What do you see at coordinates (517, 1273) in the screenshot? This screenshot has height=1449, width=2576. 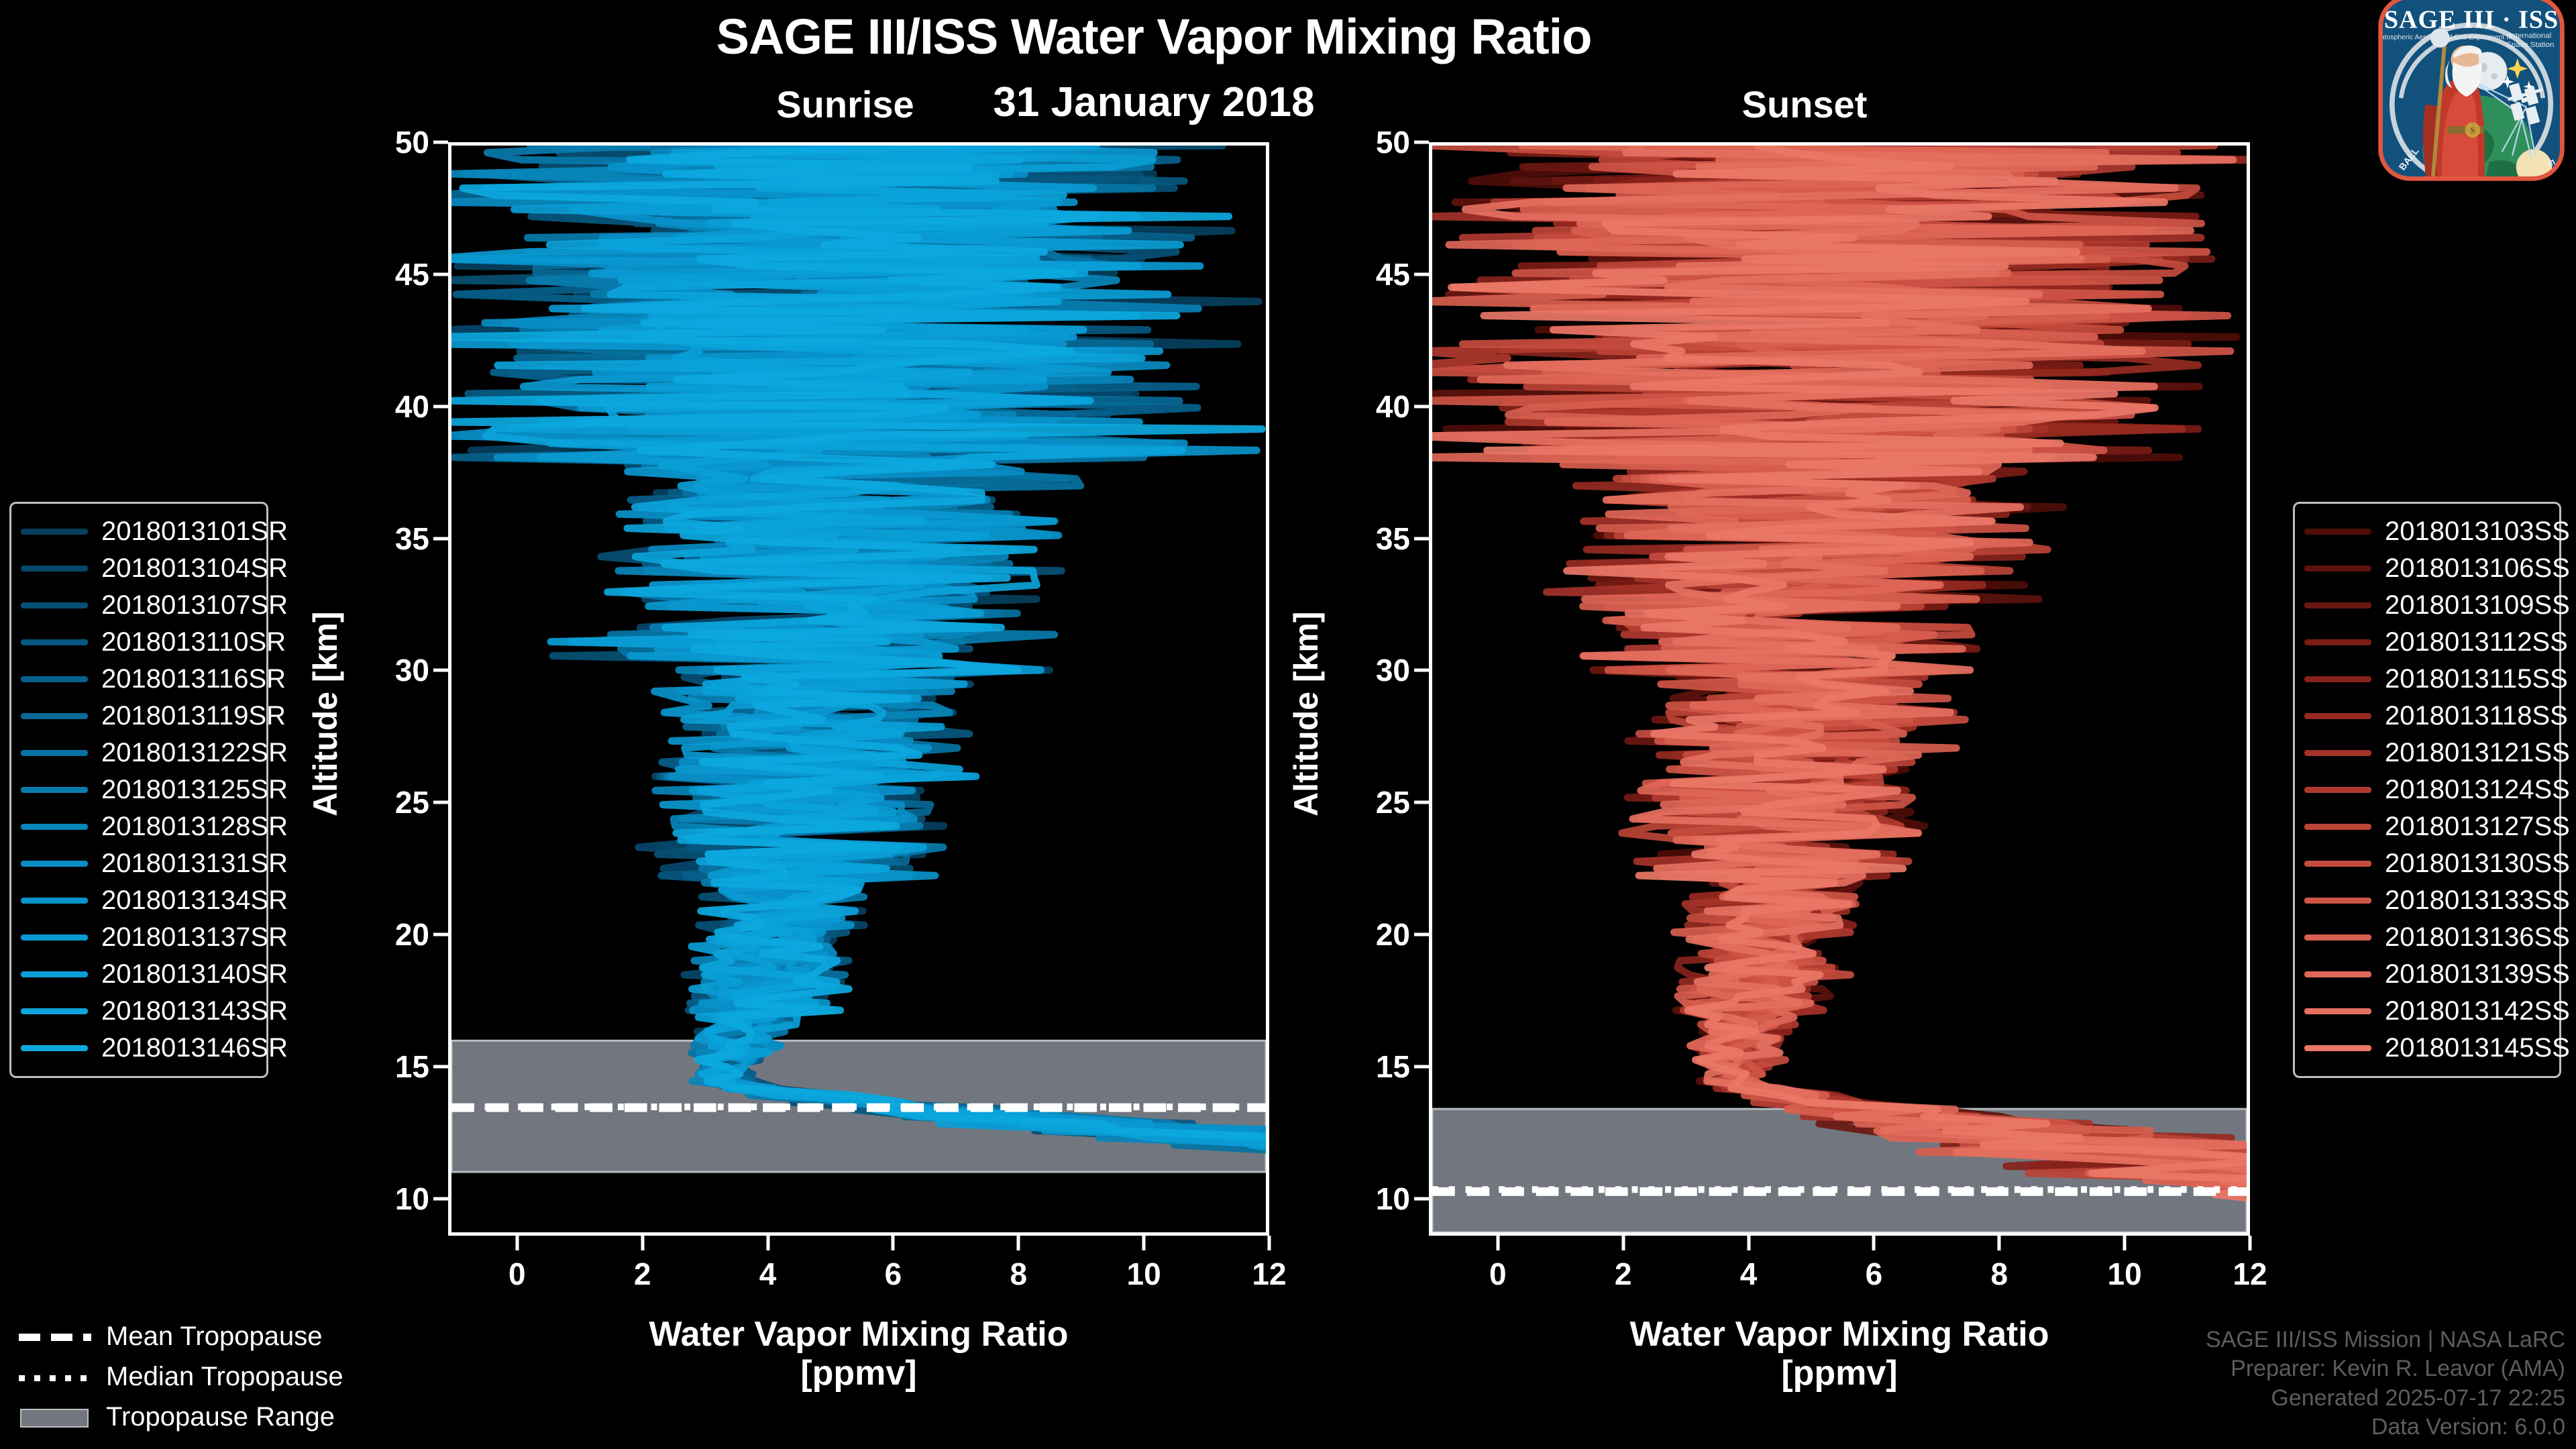 I see `x-axis-tick-label: 0` at bounding box center [517, 1273].